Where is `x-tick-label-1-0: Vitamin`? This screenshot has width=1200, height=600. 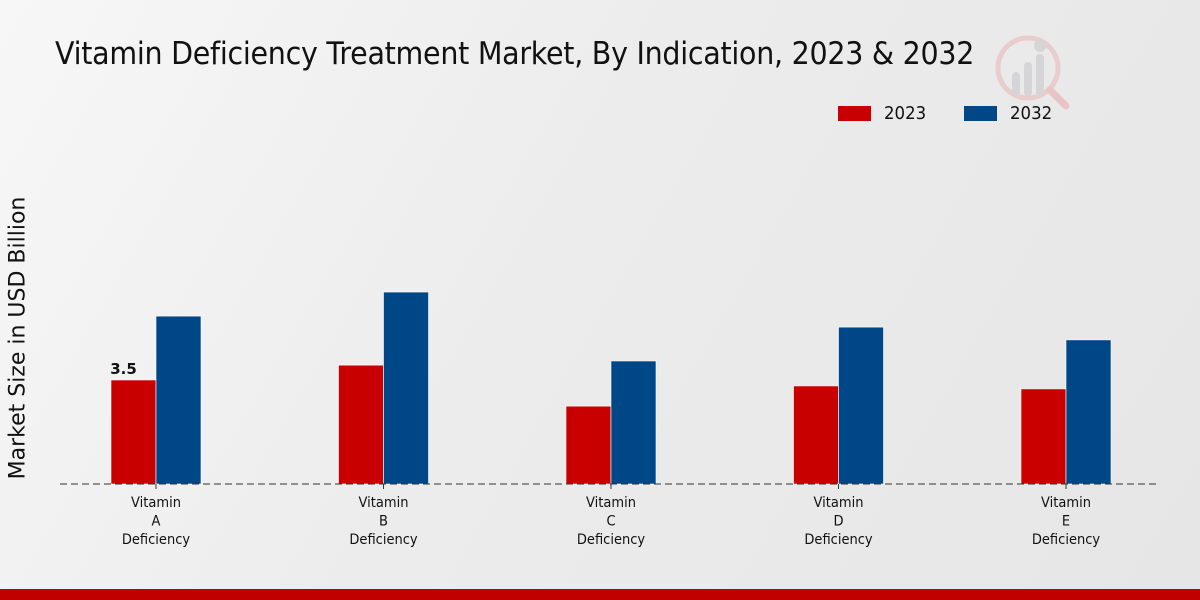 x-tick-label-1-0: Vitamin is located at coordinates (384, 502).